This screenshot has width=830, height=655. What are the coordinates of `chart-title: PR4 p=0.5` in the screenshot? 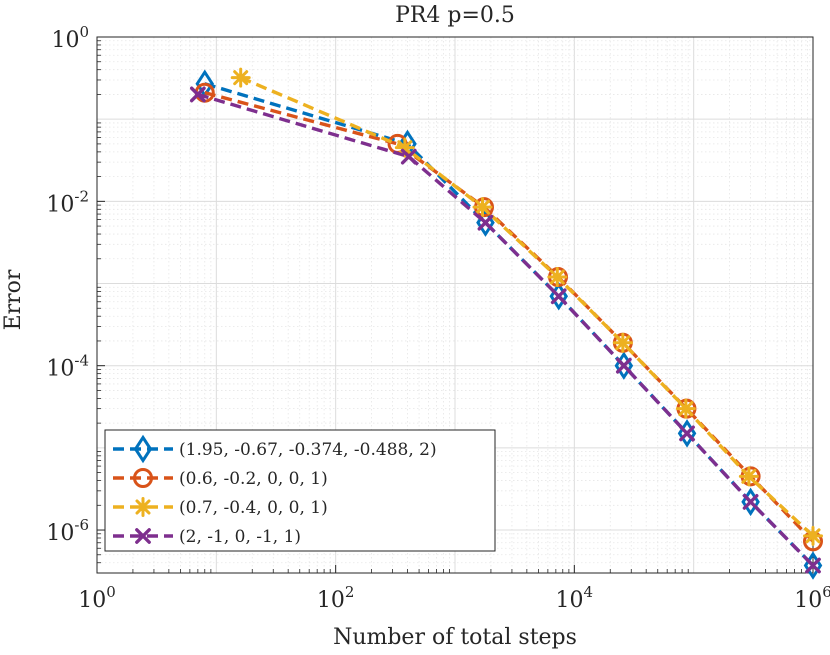 It's located at (455, 15).